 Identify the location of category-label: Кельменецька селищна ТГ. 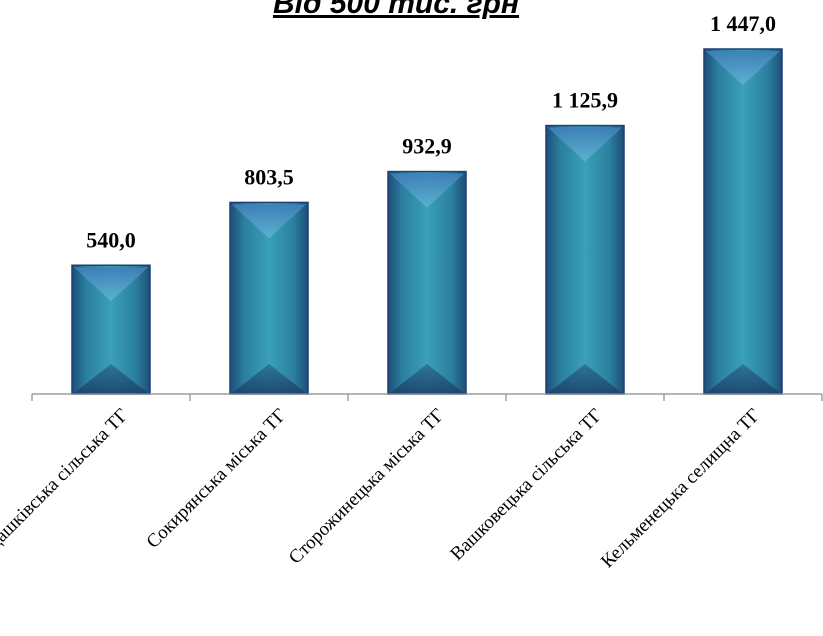
(681, 489).